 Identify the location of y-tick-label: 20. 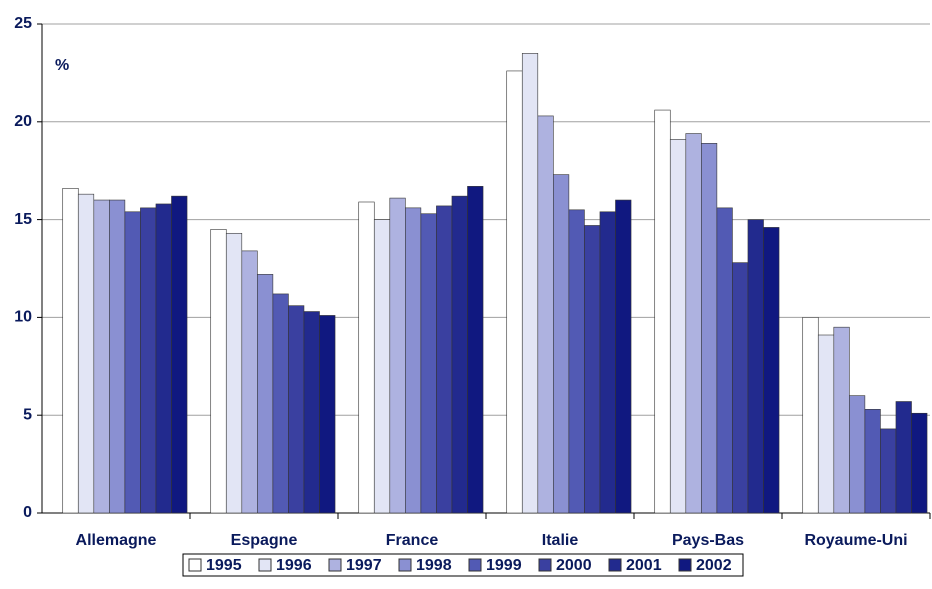
(23, 121).